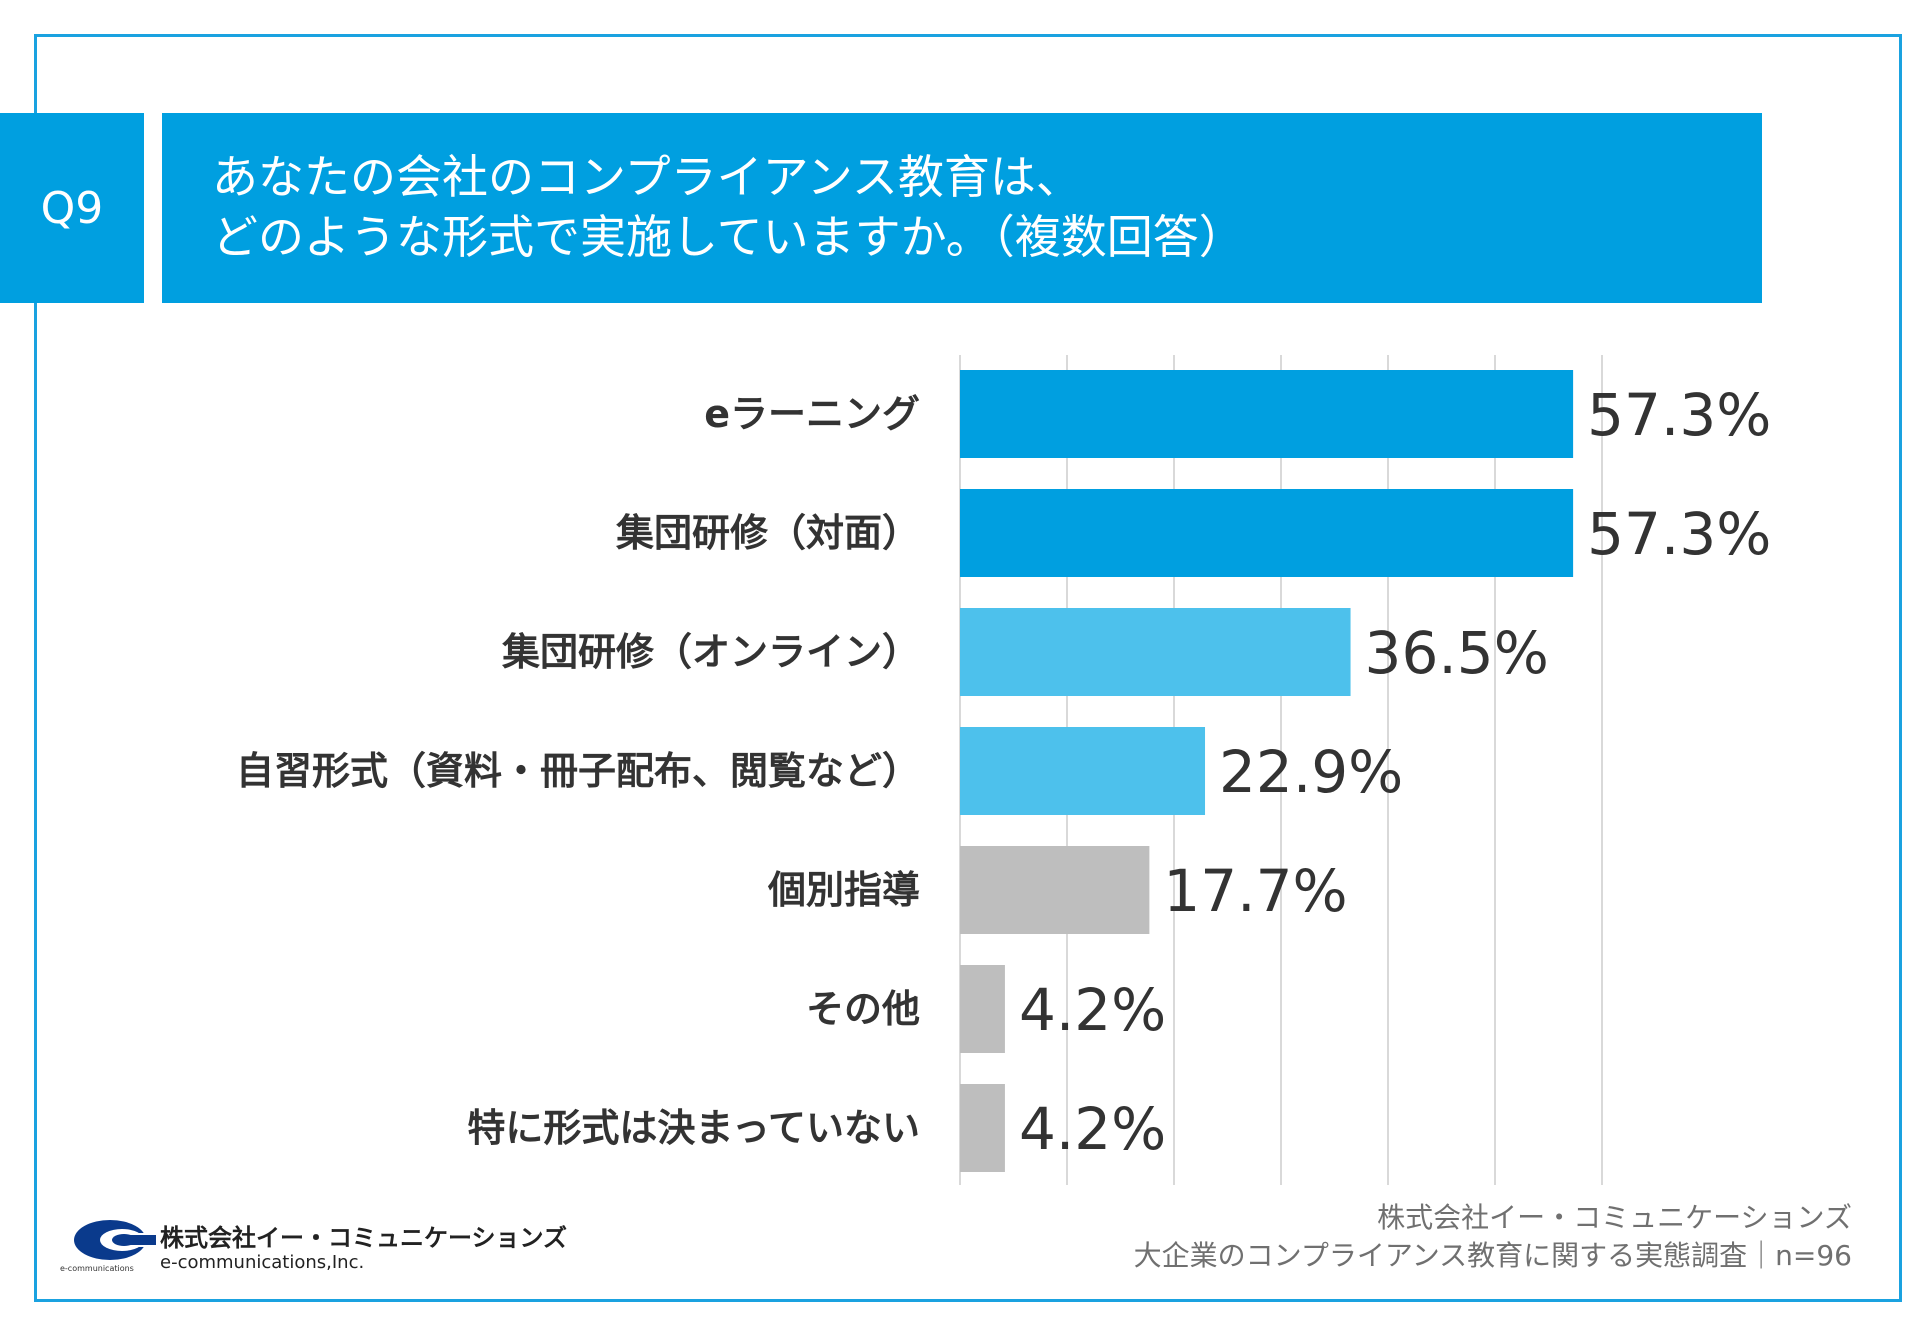 The height and width of the screenshot is (1329, 1920). Describe the element at coordinates (364, 1238) in the screenshot. I see `logo-company-name-jp: 株式会社イー・コミュニケーションズ` at that location.